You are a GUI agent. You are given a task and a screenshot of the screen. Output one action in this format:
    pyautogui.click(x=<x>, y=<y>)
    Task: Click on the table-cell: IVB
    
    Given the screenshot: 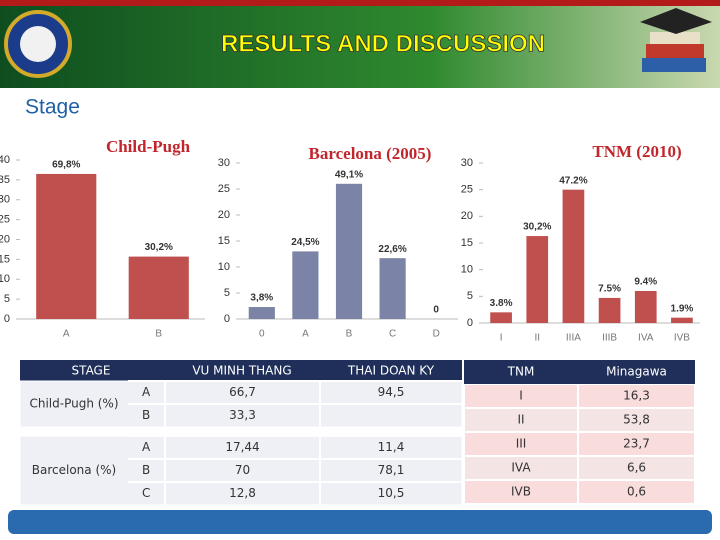 What is the action you would take?
    pyautogui.click(x=521, y=492)
    